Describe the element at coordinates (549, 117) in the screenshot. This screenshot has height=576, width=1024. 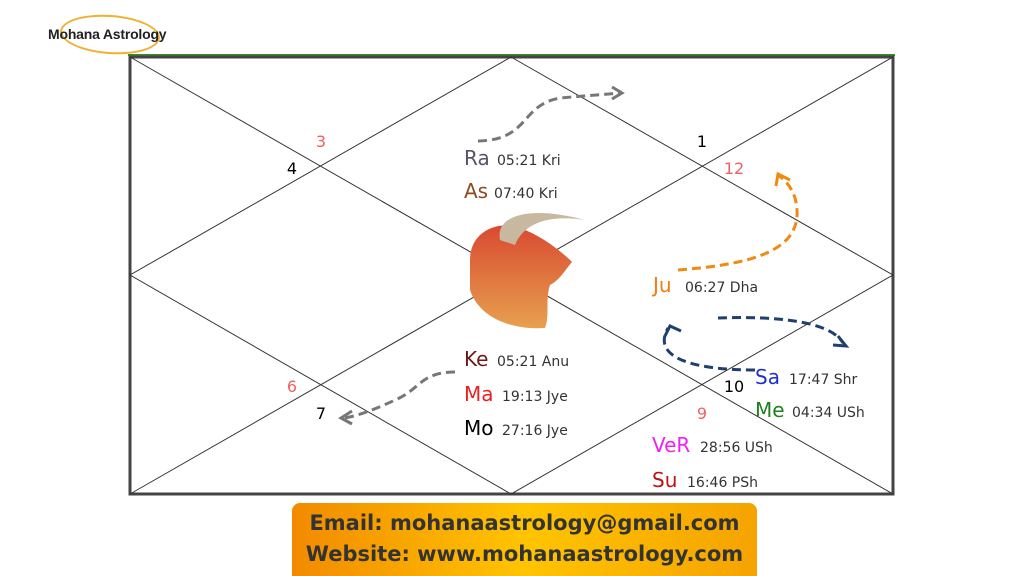
I see `arrow-rahu` at that location.